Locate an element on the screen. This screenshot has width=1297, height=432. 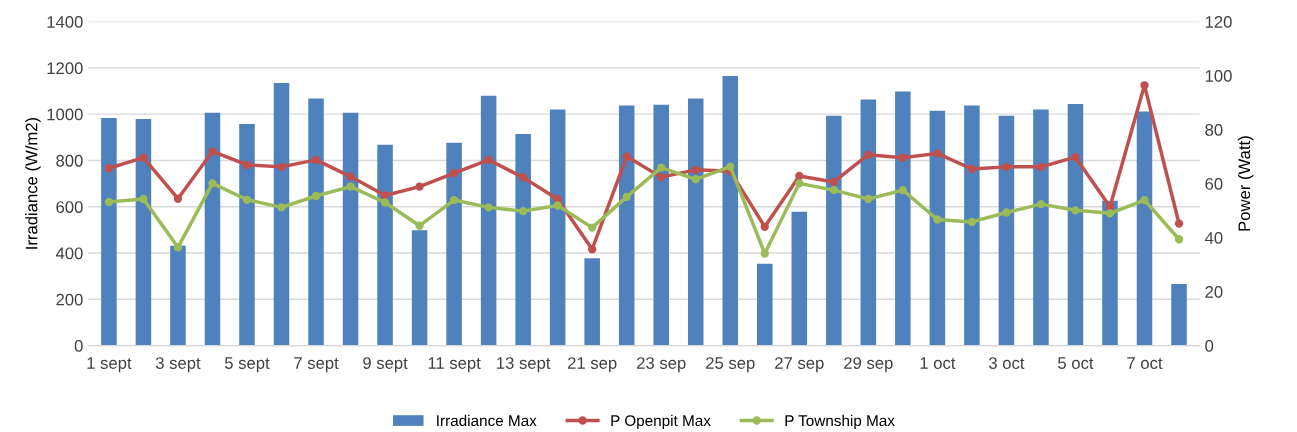
x-tick-label: 11 sept is located at coordinates (454, 365).